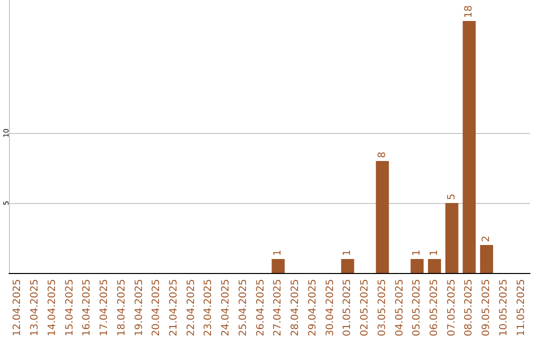  What do you see at coordinates (417, 307) in the screenshot?
I see `x-tick-label: 05.05.2025` at bounding box center [417, 307].